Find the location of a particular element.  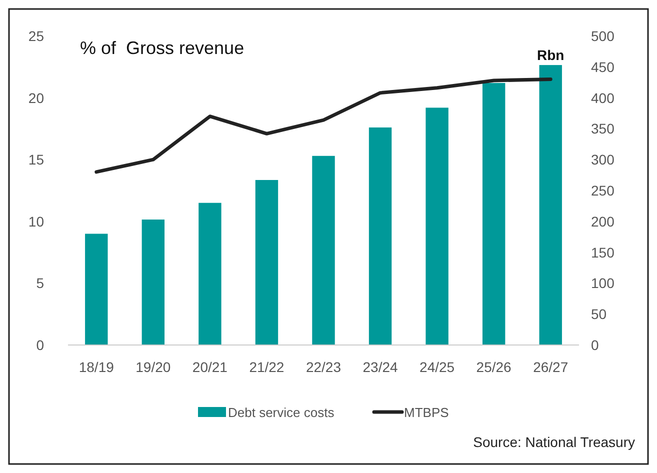

x-tick-label: 21/22 is located at coordinates (266, 367).